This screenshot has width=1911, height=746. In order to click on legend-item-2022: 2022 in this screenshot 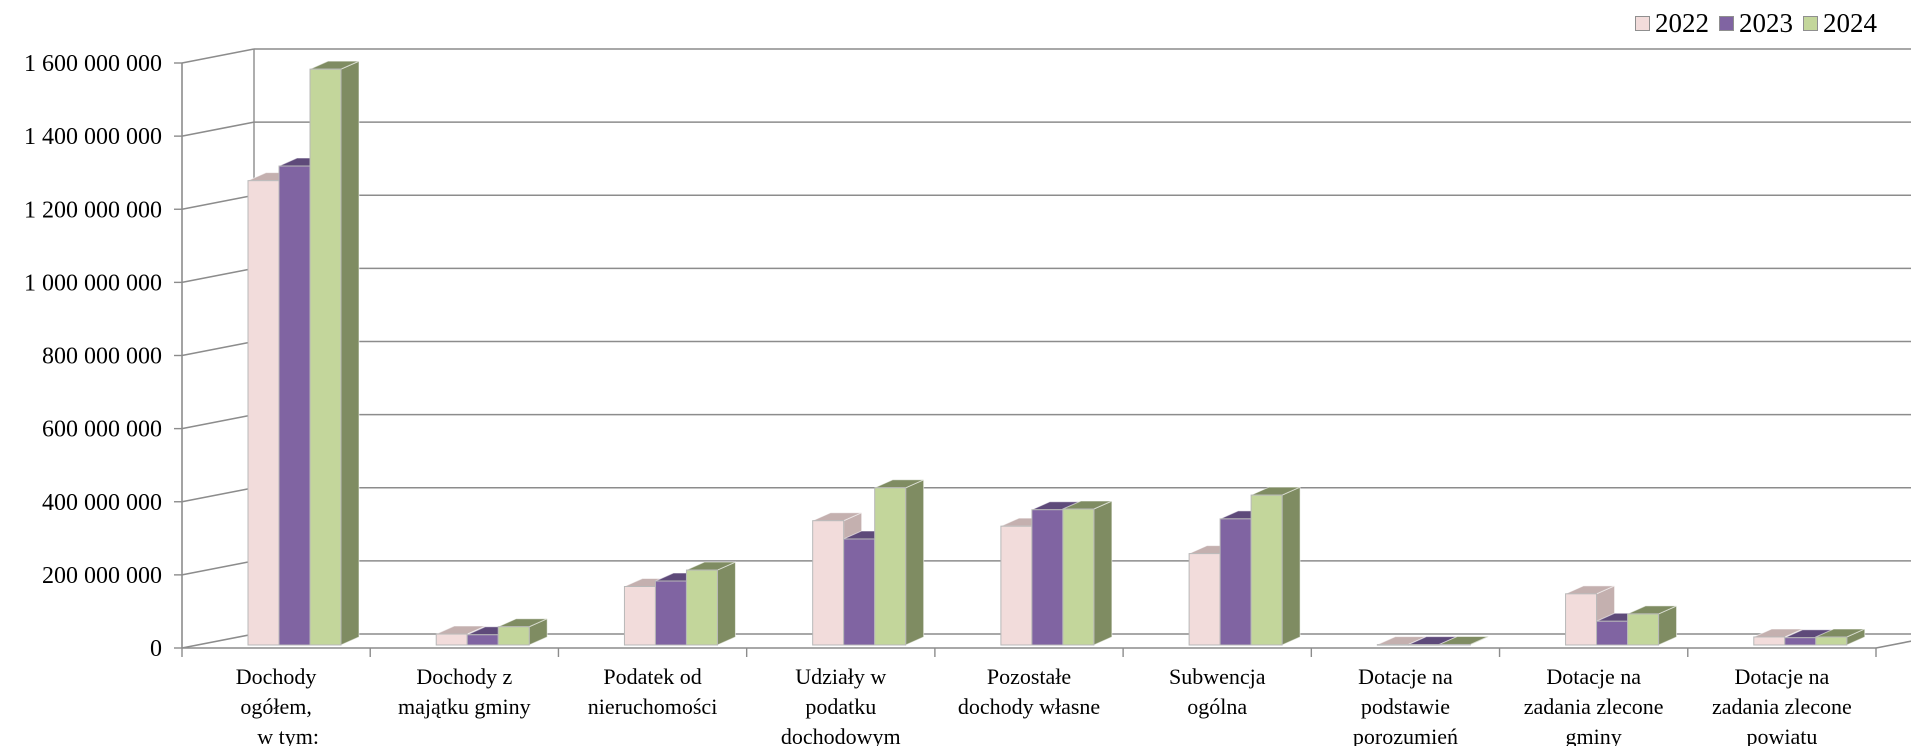, I will do `click(1672, 23)`.